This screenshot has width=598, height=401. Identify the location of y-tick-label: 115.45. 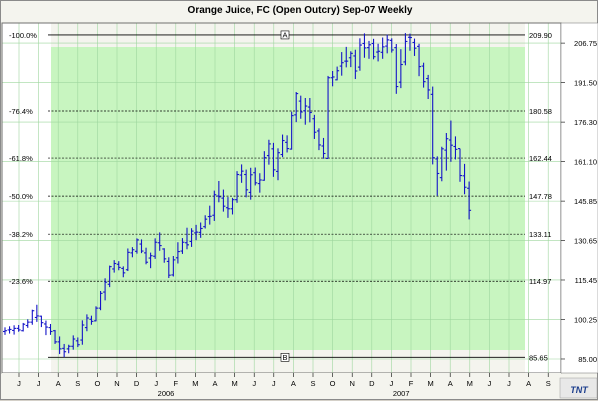
(586, 280).